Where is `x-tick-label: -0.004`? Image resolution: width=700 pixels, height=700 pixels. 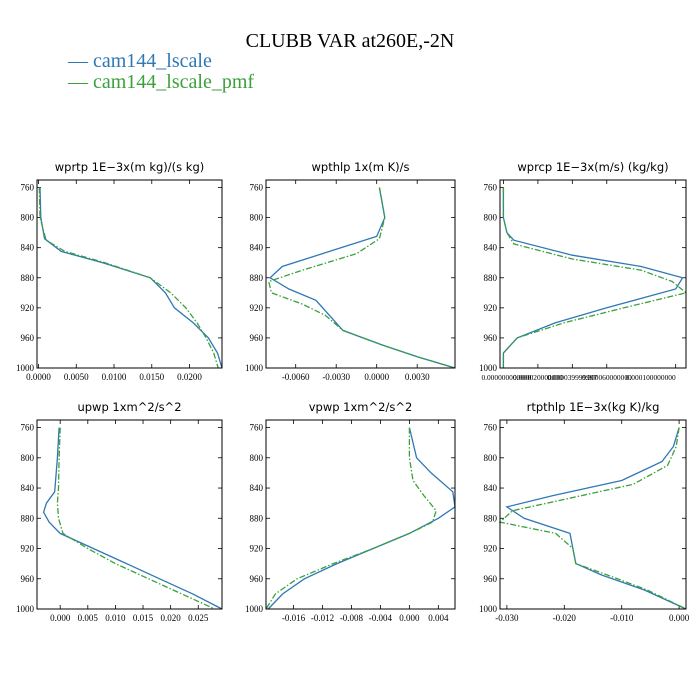 x-tick-label: -0.004 is located at coordinates (381, 618).